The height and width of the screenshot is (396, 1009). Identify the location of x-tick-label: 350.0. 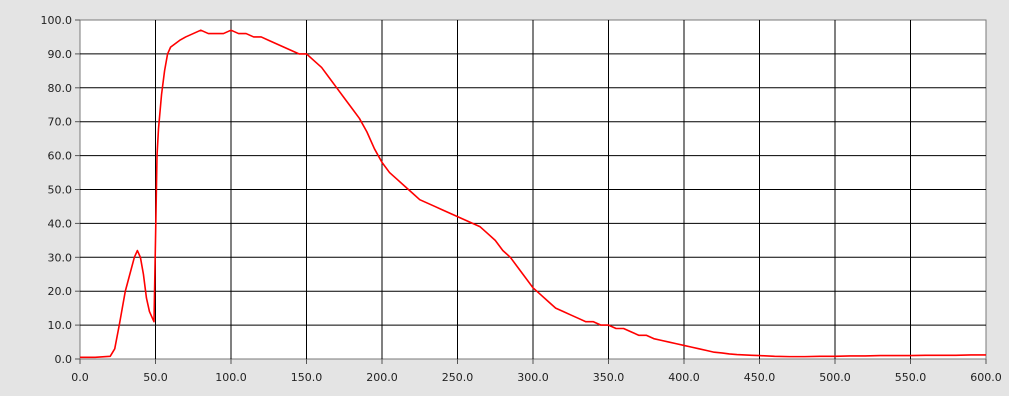
(609, 377).